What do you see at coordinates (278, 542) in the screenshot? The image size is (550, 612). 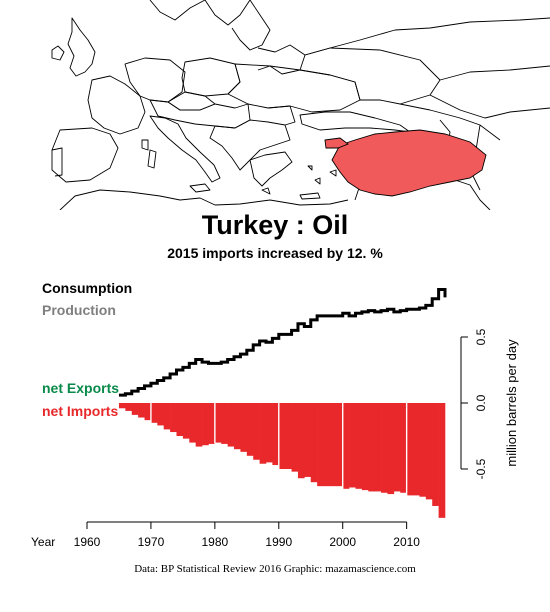 I see `x-tick-label: 1990` at bounding box center [278, 542].